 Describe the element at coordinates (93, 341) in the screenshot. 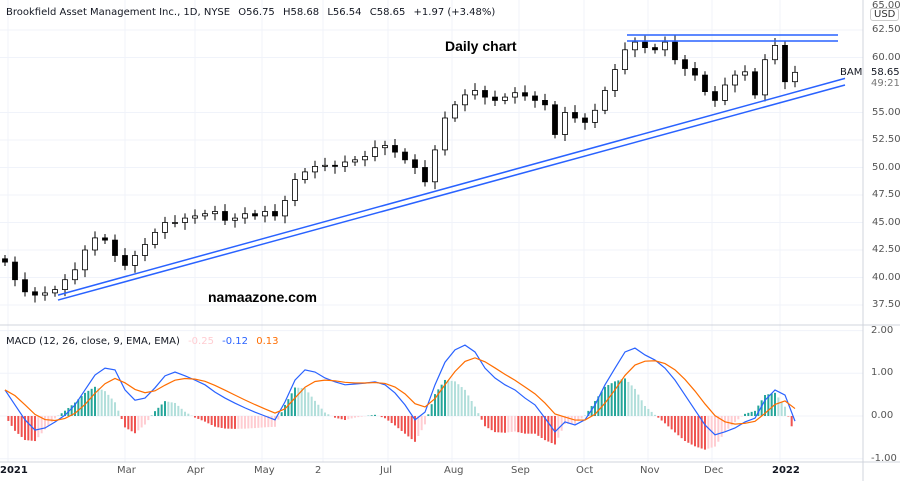

I see `macd-label: MACD (12, 26, close, 9, EMA, EMA)` at that location.